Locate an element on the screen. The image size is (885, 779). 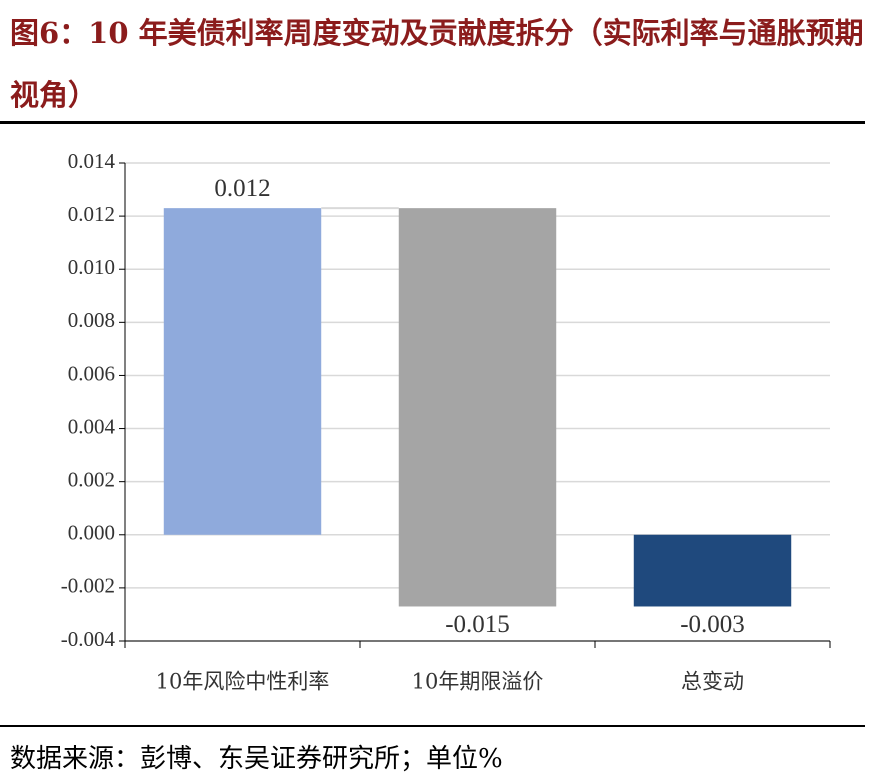
y-tick-label: 0.010 is located at coordinates (91, 267).